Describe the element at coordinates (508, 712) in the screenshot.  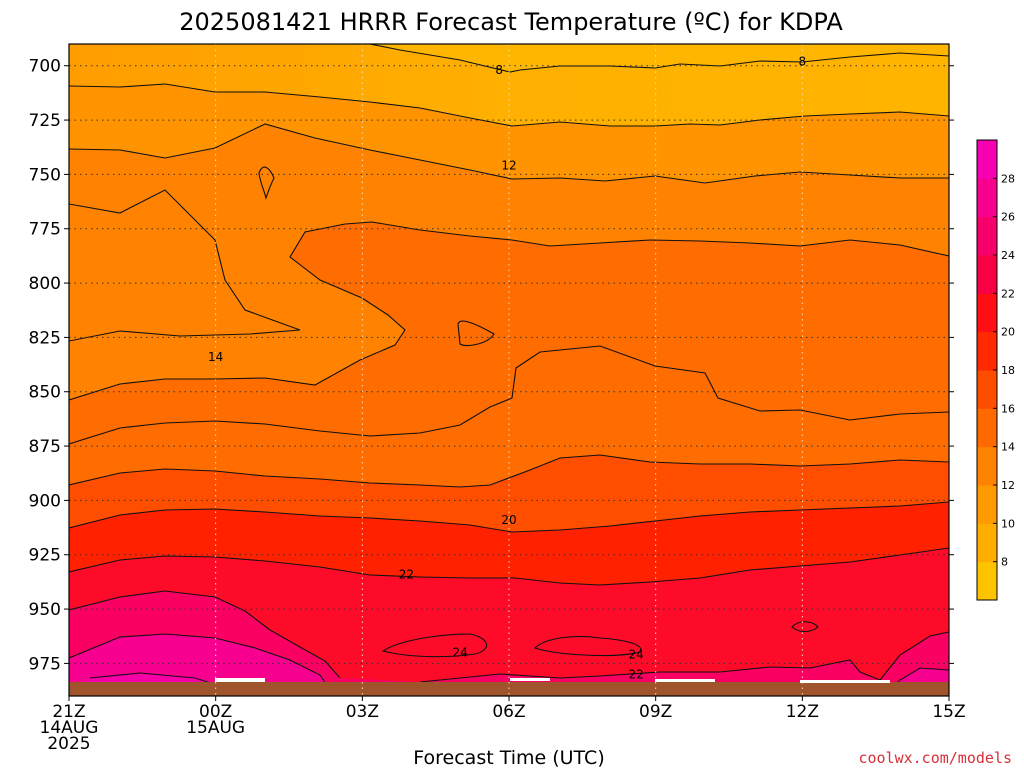
I see `x-tick-label: 06Z` at that location.